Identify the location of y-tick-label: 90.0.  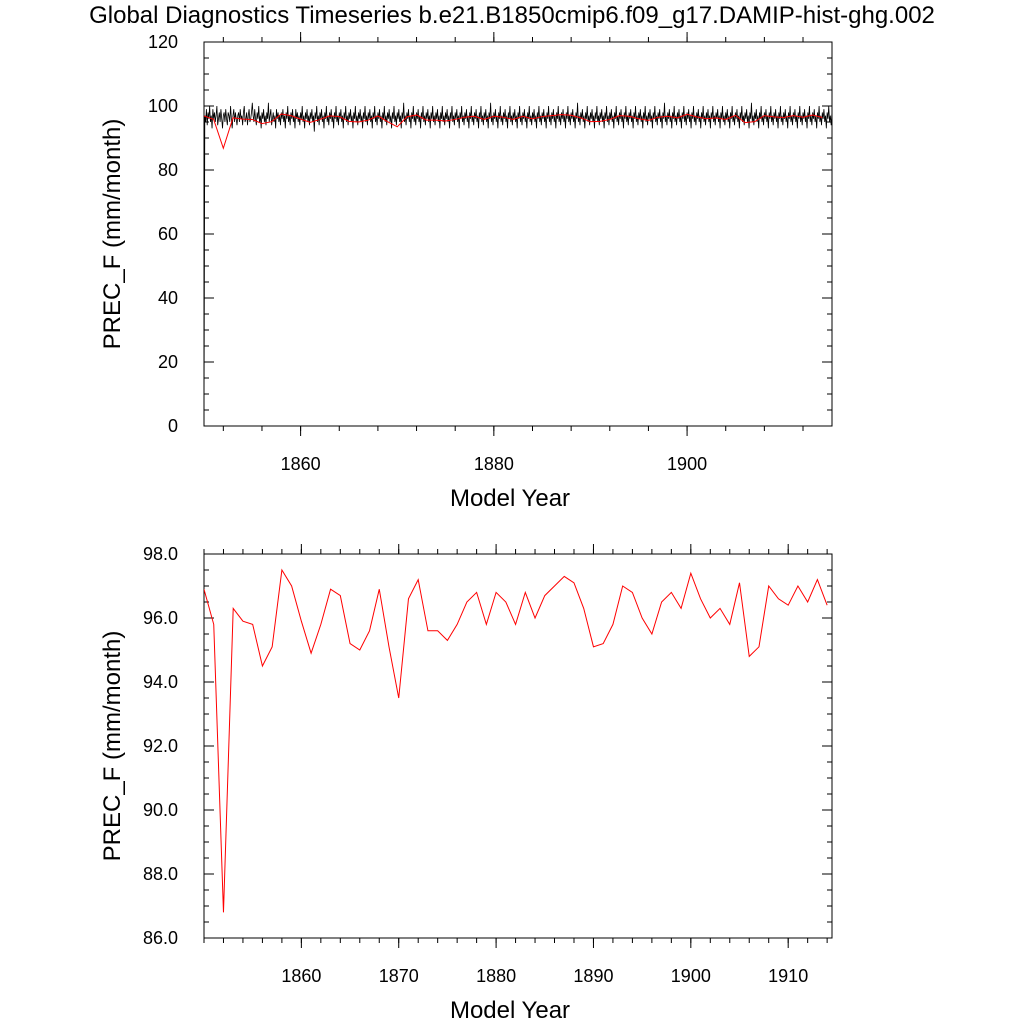
(160, 810).